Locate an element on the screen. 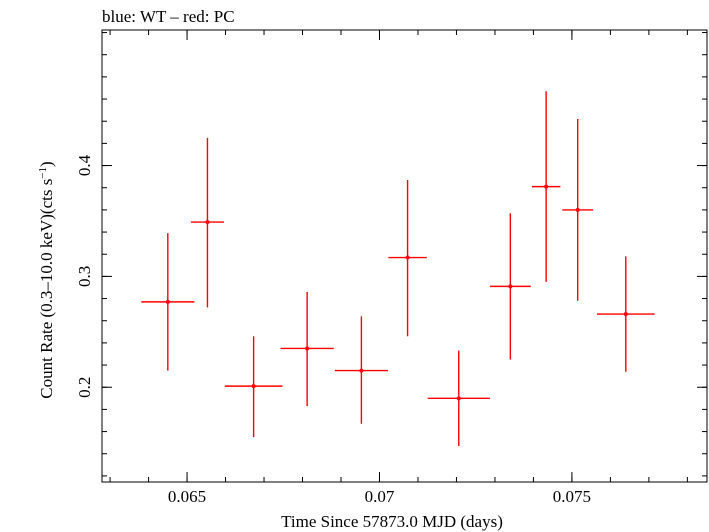 The width and height of the screenshot is (709, 532). y-axis-label: Count Rate (0.3–10.0 keV)(cts s−1) is located at coordinates (46, 279).